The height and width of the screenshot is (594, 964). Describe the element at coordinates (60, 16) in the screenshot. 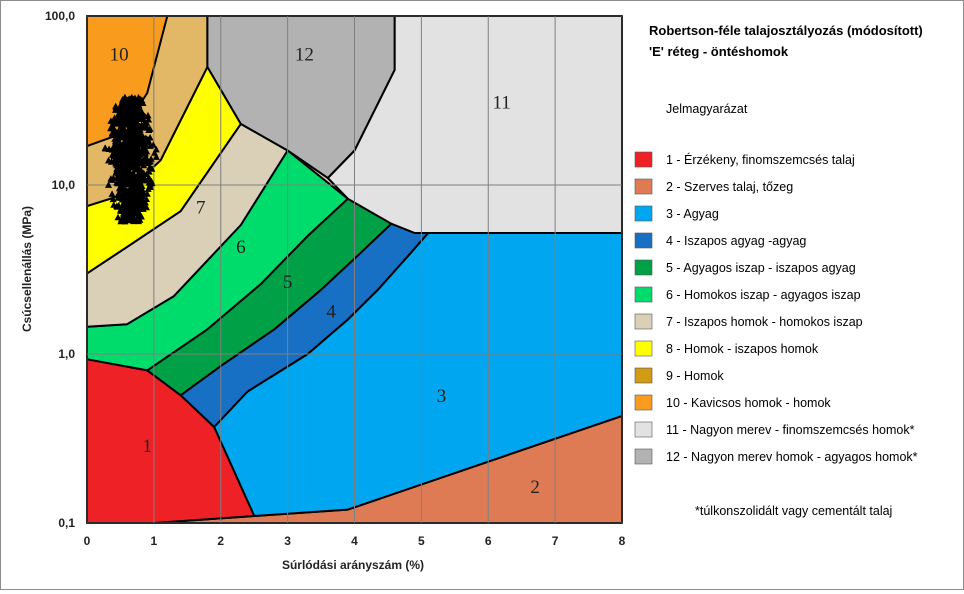

I see `y-tick-label: 100,0` at that location.